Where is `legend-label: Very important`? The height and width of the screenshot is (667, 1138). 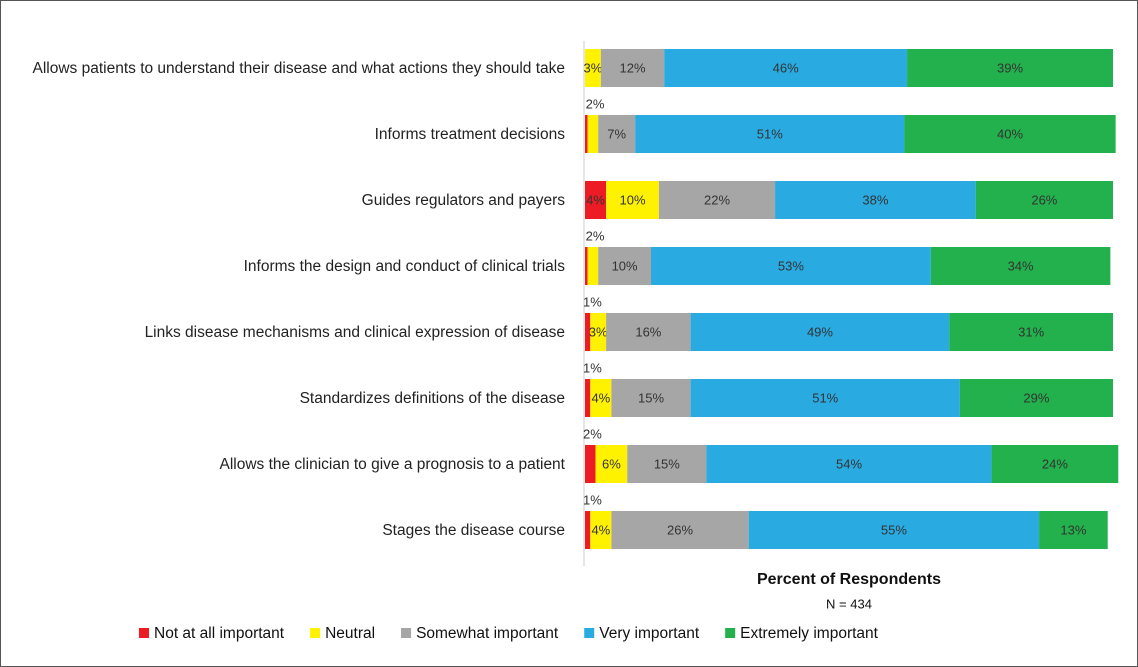
legend-label: Very important is located at coordinates (649, 633).